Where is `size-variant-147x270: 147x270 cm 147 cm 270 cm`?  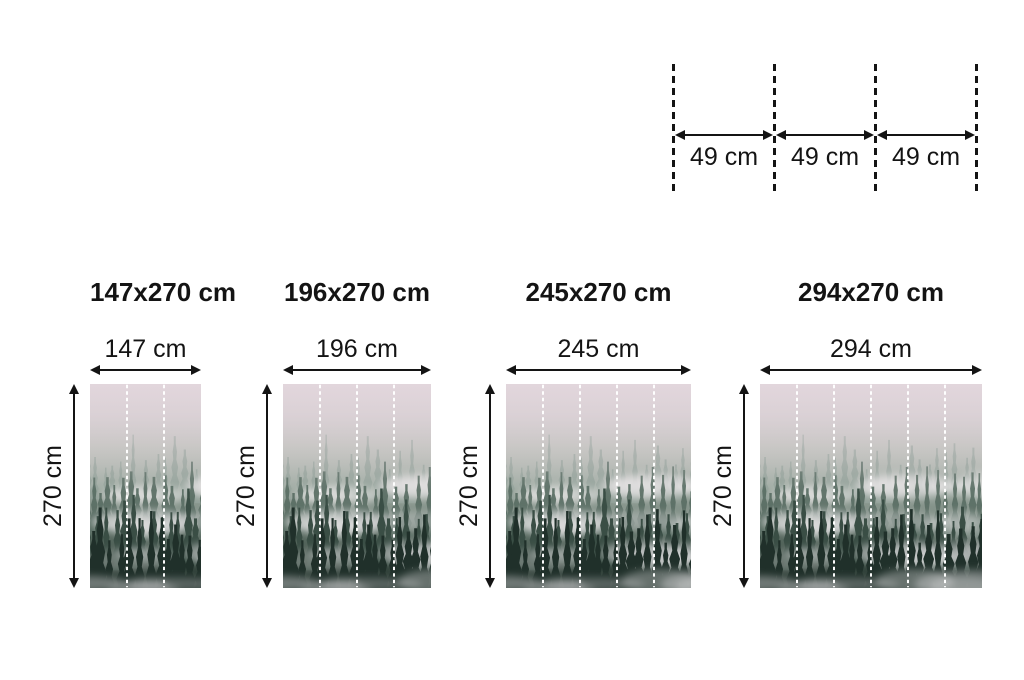
size-variant-147x270: 147x270 cm 147 cm 270 cm is located at coordinates (138, 432).